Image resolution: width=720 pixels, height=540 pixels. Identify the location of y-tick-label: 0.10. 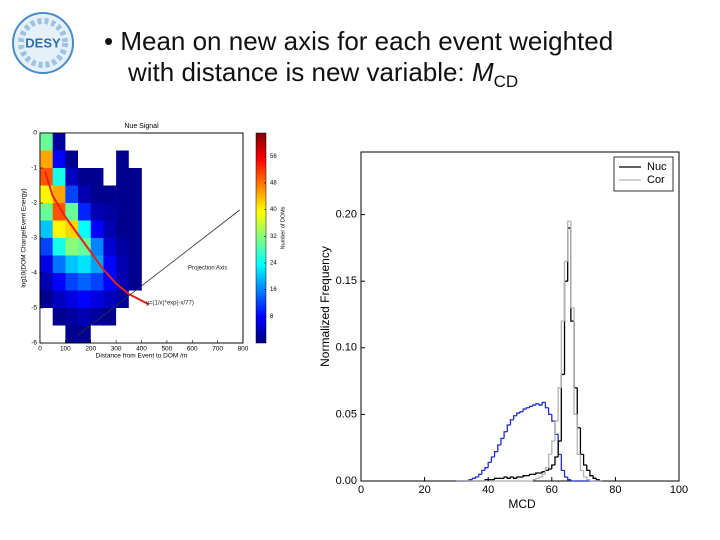
(346, 348).